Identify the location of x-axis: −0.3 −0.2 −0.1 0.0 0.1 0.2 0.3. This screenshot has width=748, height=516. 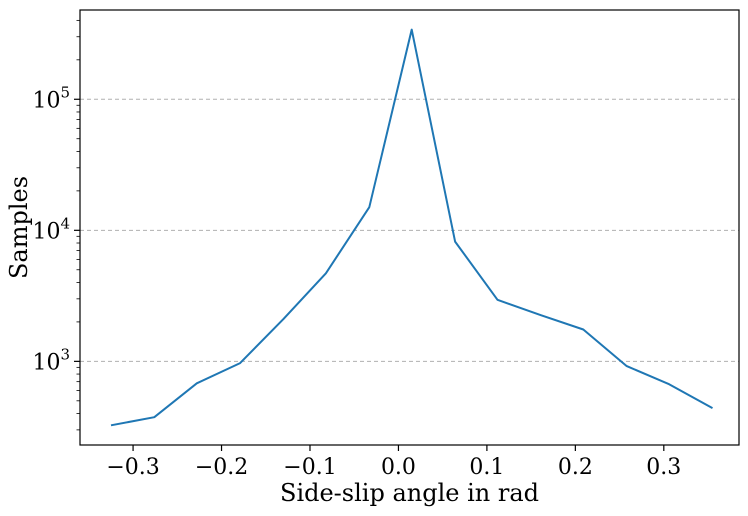
(393, 462).